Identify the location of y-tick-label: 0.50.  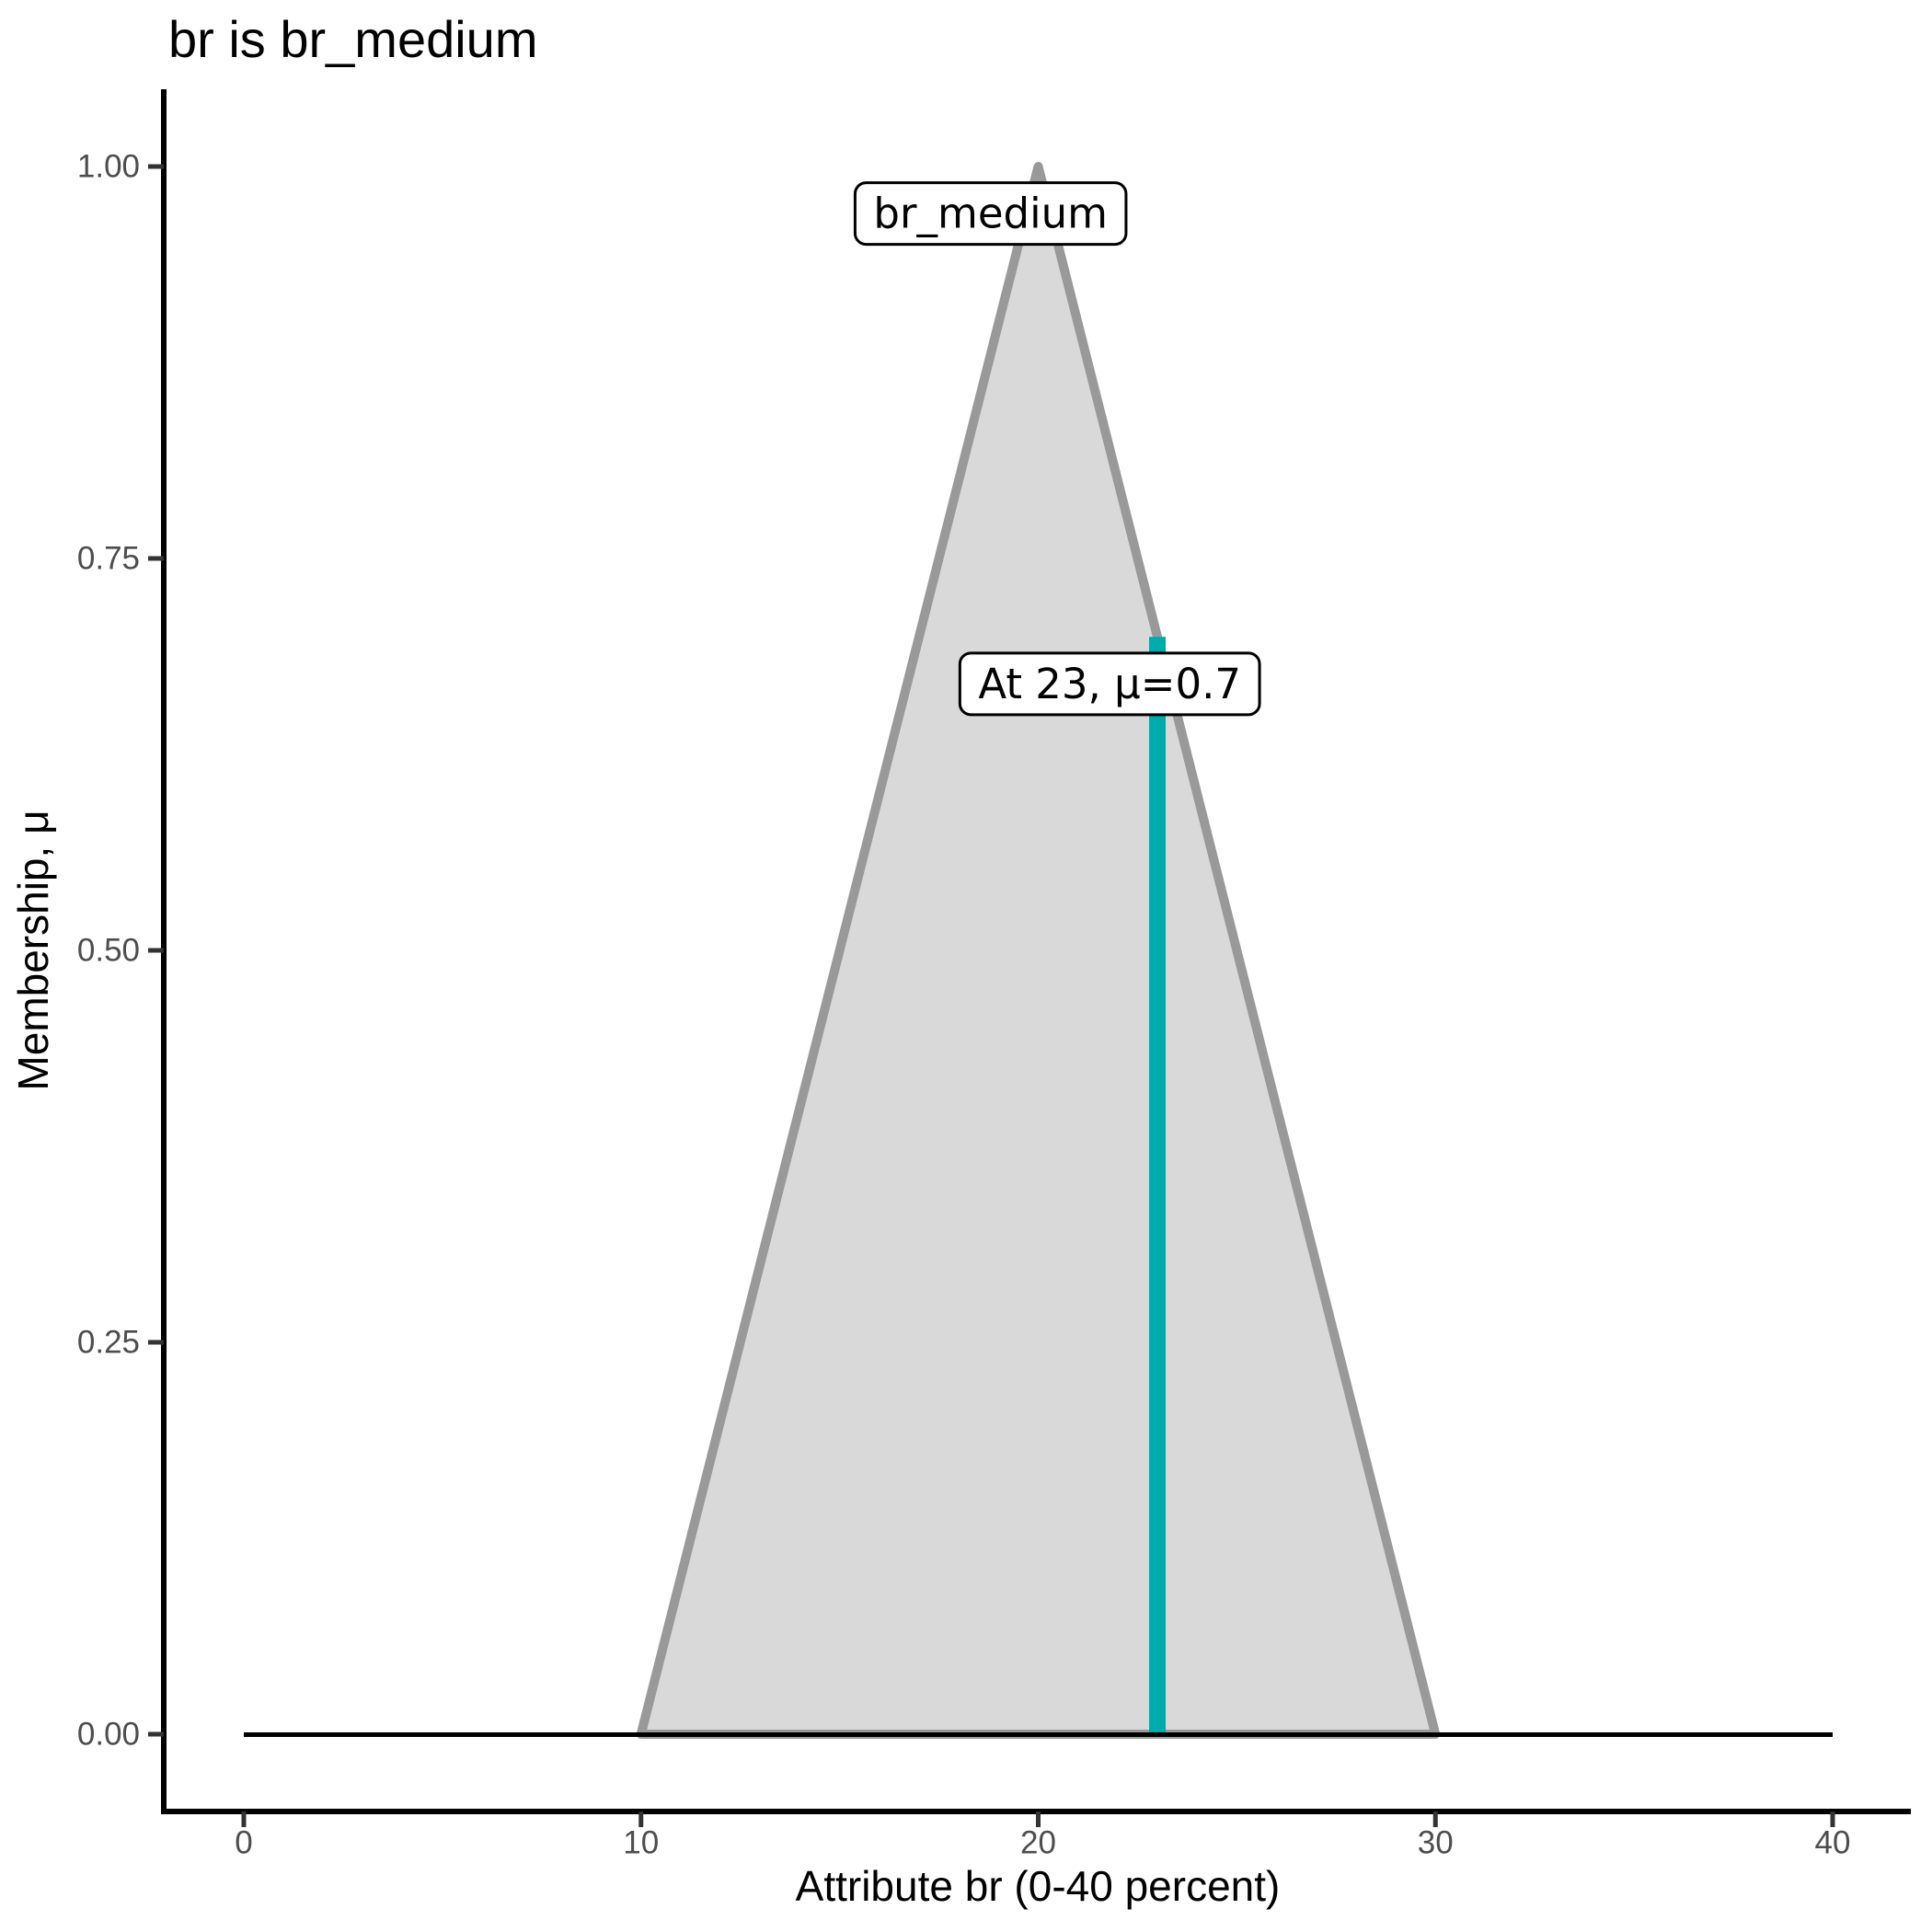
(108, 951).